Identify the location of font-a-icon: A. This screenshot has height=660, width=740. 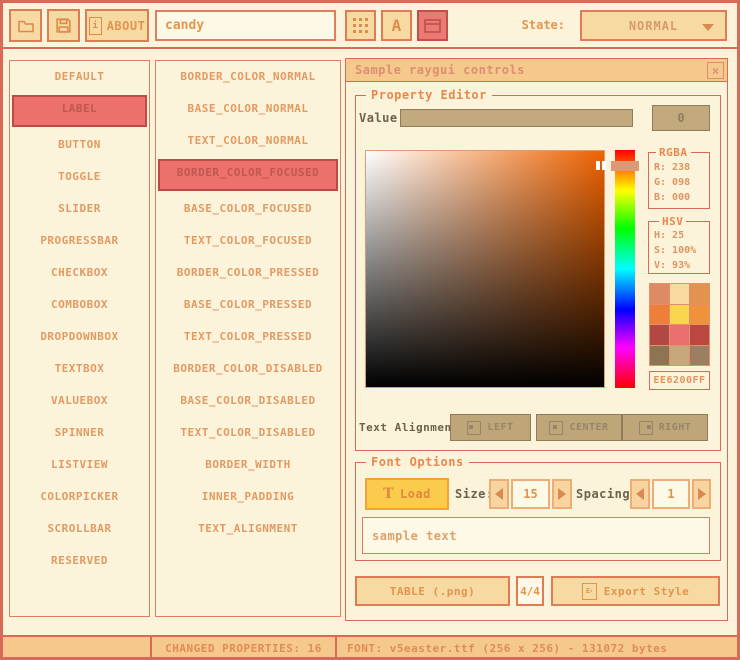
(396, 25).